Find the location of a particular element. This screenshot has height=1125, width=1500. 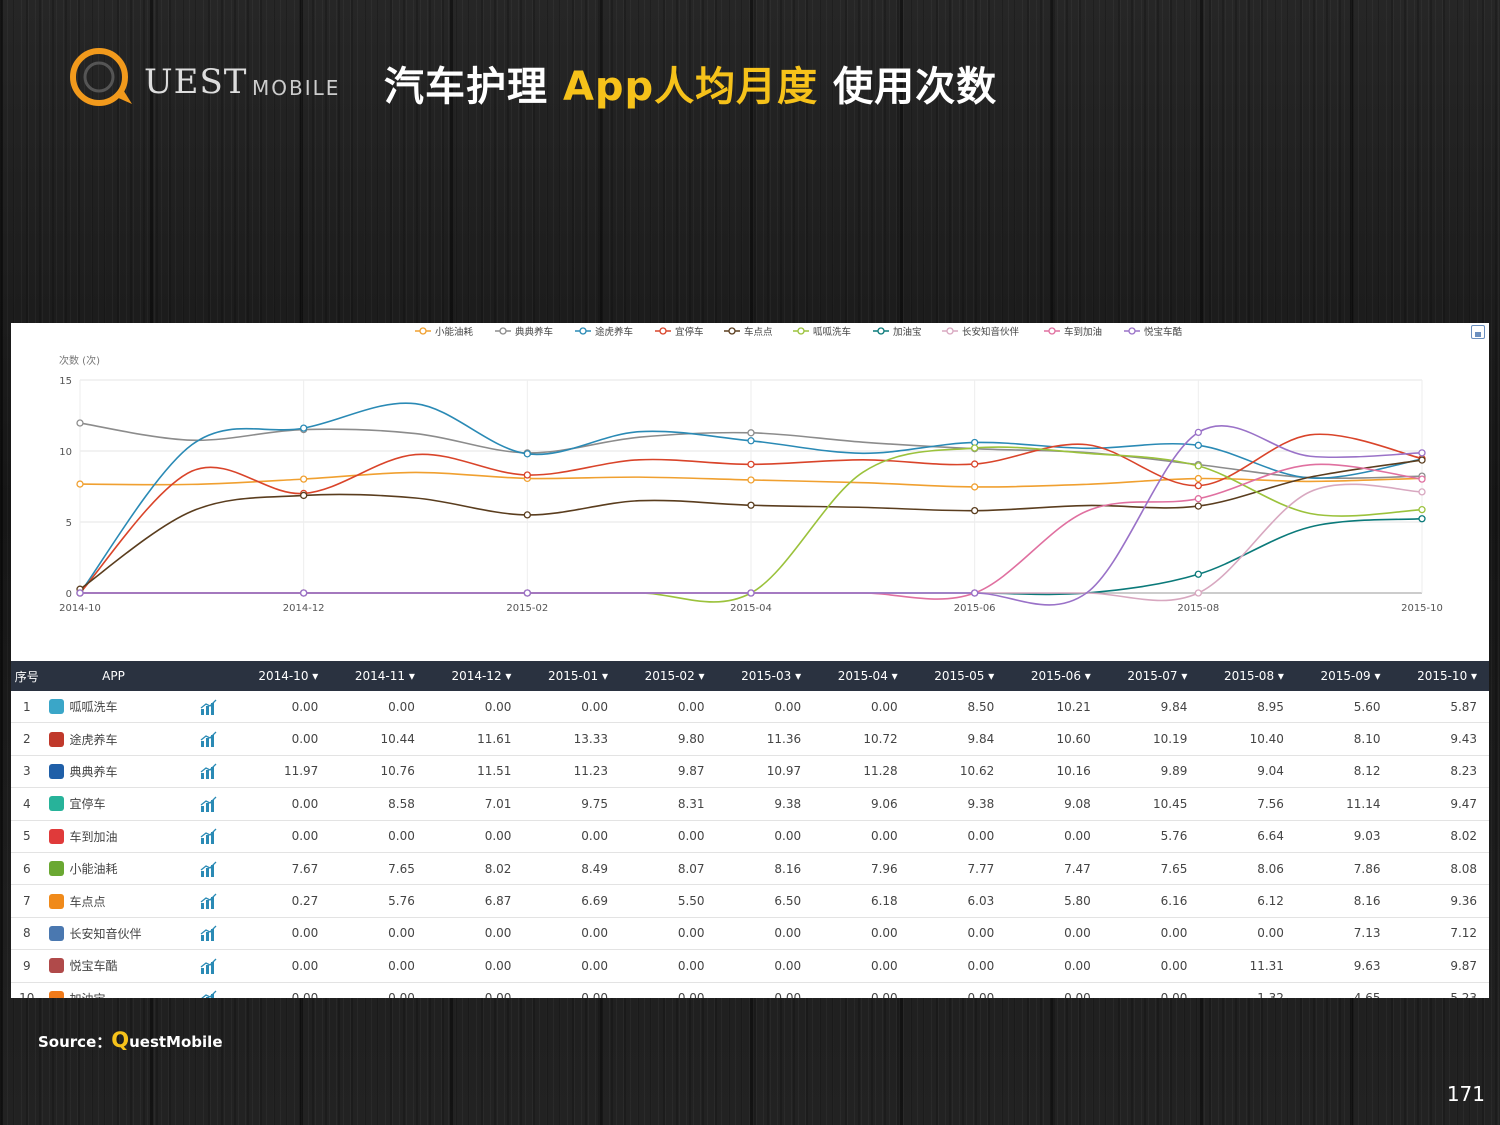

row-value: 1.32 is located at coordinates (1247, 994).